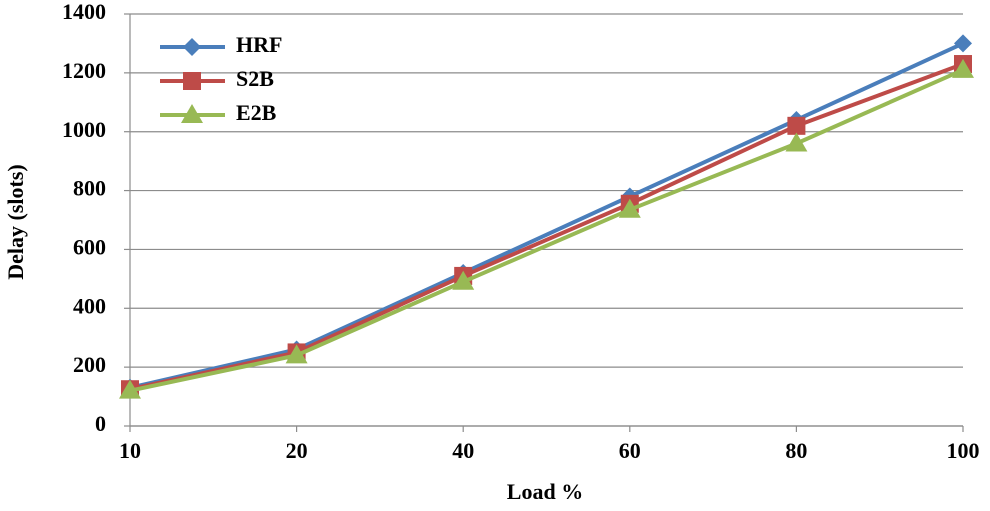 The image size is (990, 511). I want to click on x-tick-label: 40, so click(463, 450).